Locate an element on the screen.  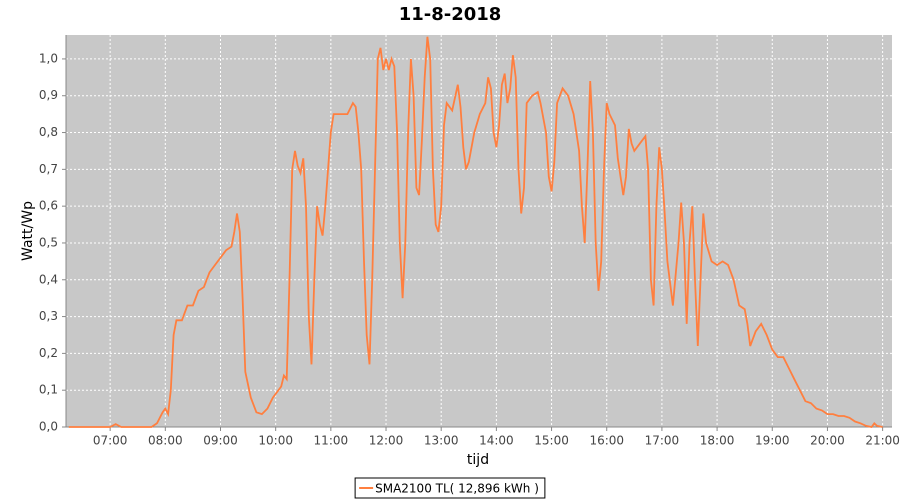
y-tick-label: 0,7 is located at coordinates (48, 169).